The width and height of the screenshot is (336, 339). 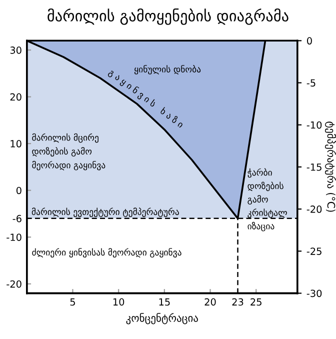 What do you see at coordinates (19, 190) in the screenshot?
I see `y-tick-label: 0` at bounding box center [19, 190].